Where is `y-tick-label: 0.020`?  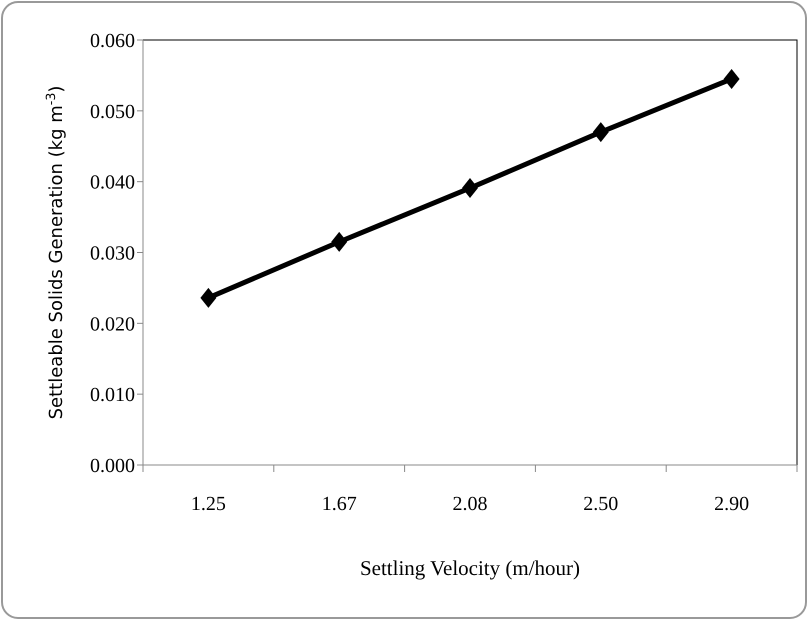 y-tick-label: 0.020 is located at coordinates (112, 324).